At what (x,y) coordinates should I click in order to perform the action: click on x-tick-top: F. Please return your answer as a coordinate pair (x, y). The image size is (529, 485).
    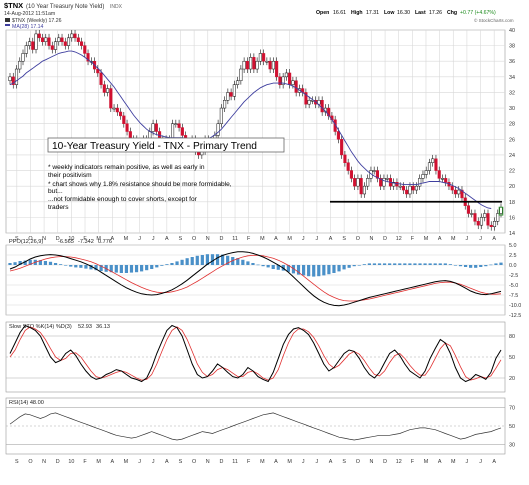
    Looking at the image, I should click on (85, 239).